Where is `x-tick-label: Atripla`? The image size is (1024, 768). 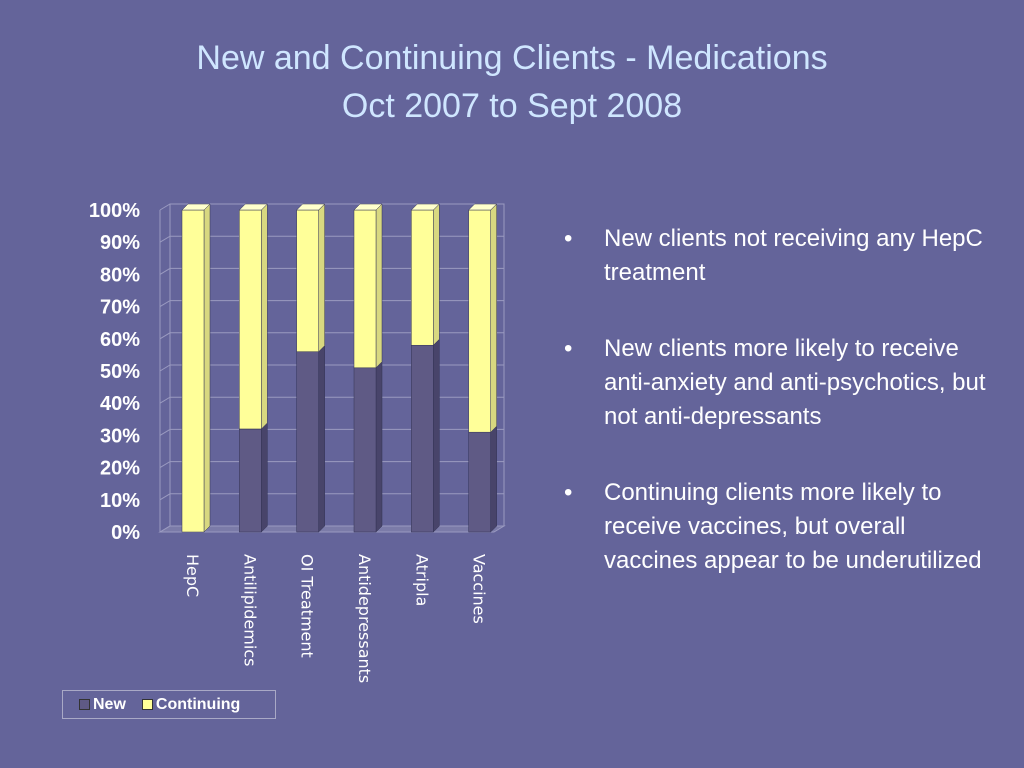
x-tick-label: Atripla is located at coordinates (421, 580).